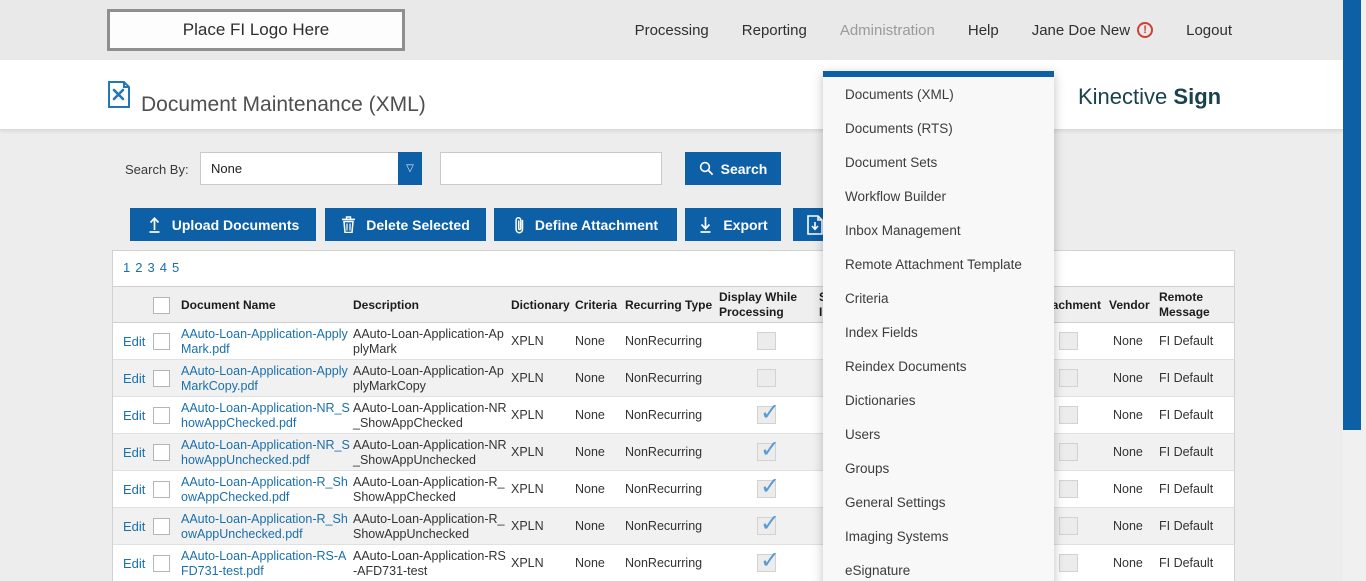  What do you see at coordinates (1184, 304) in the screenshot?
I see `header-remote-message: Remote Message` at bounding box center [1184, 304].